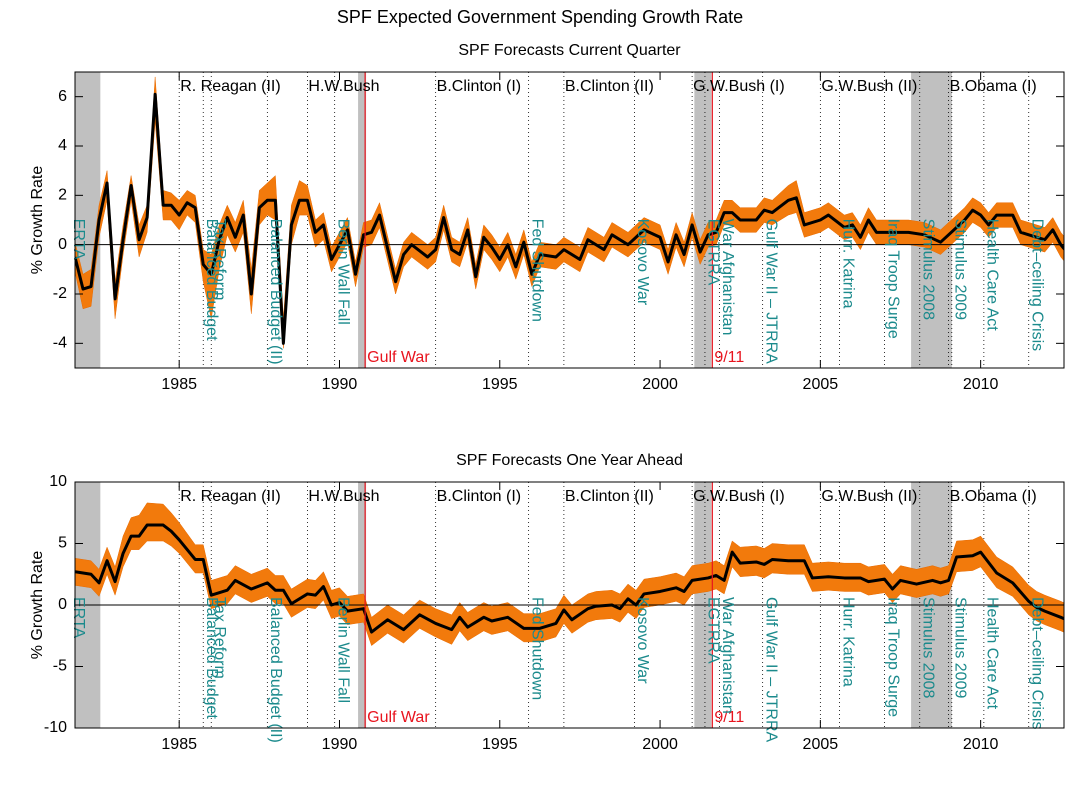 The image size is (1078, 803). I want to click on y-tick-label: -2, so click(60, 293).